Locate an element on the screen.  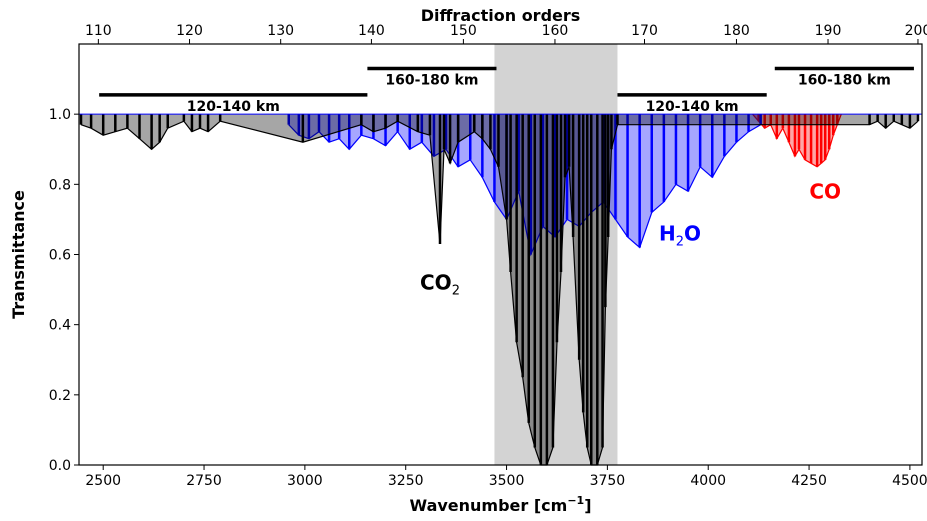
series-label-1-name: H is located at coordinates (667, 233).